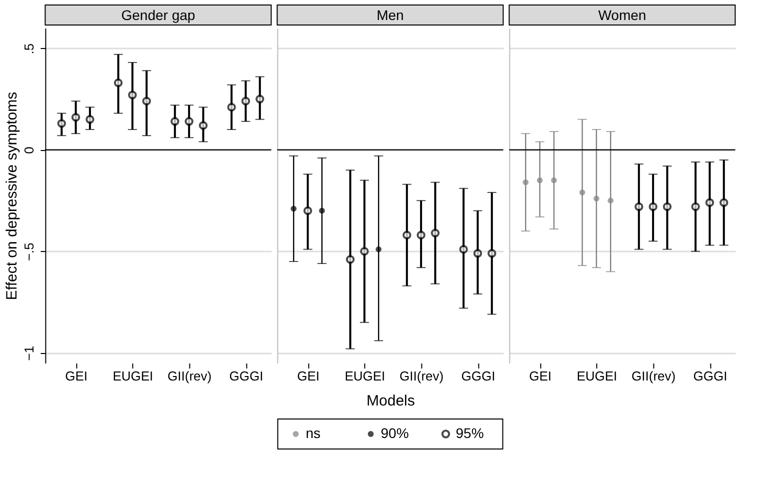  What do you see at coordinates (29, 353) in the screenshot?
I see `y-tick-label: −1` at bounding box center [29, 353].